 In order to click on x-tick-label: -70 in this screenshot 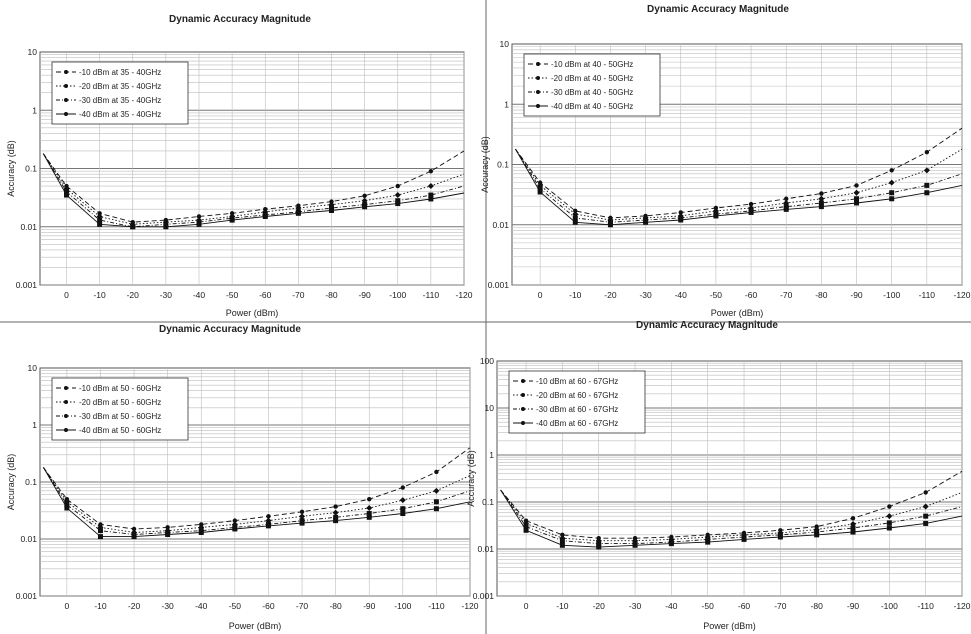, I will do `click(780, 606)`.